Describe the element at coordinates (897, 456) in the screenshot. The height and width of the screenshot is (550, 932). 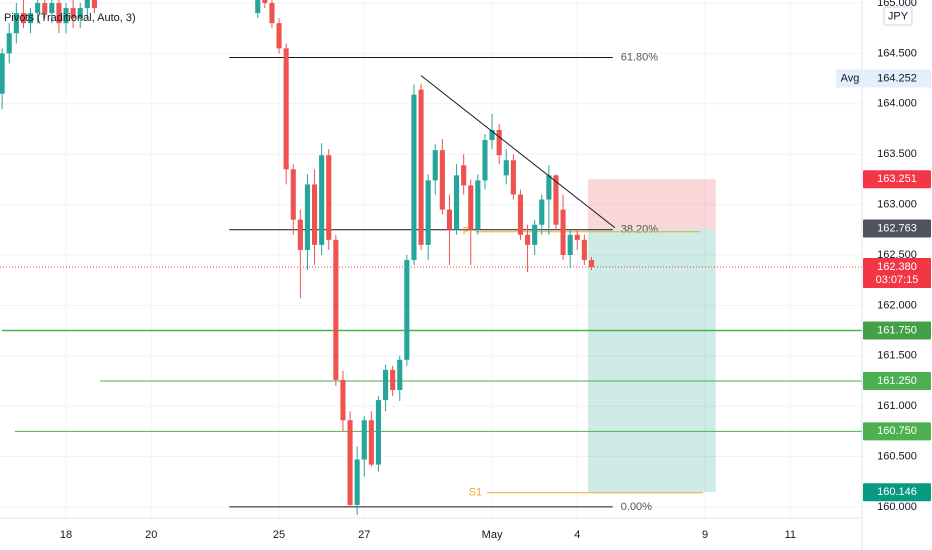
I see `y-tick-label: 160.500` at that location.